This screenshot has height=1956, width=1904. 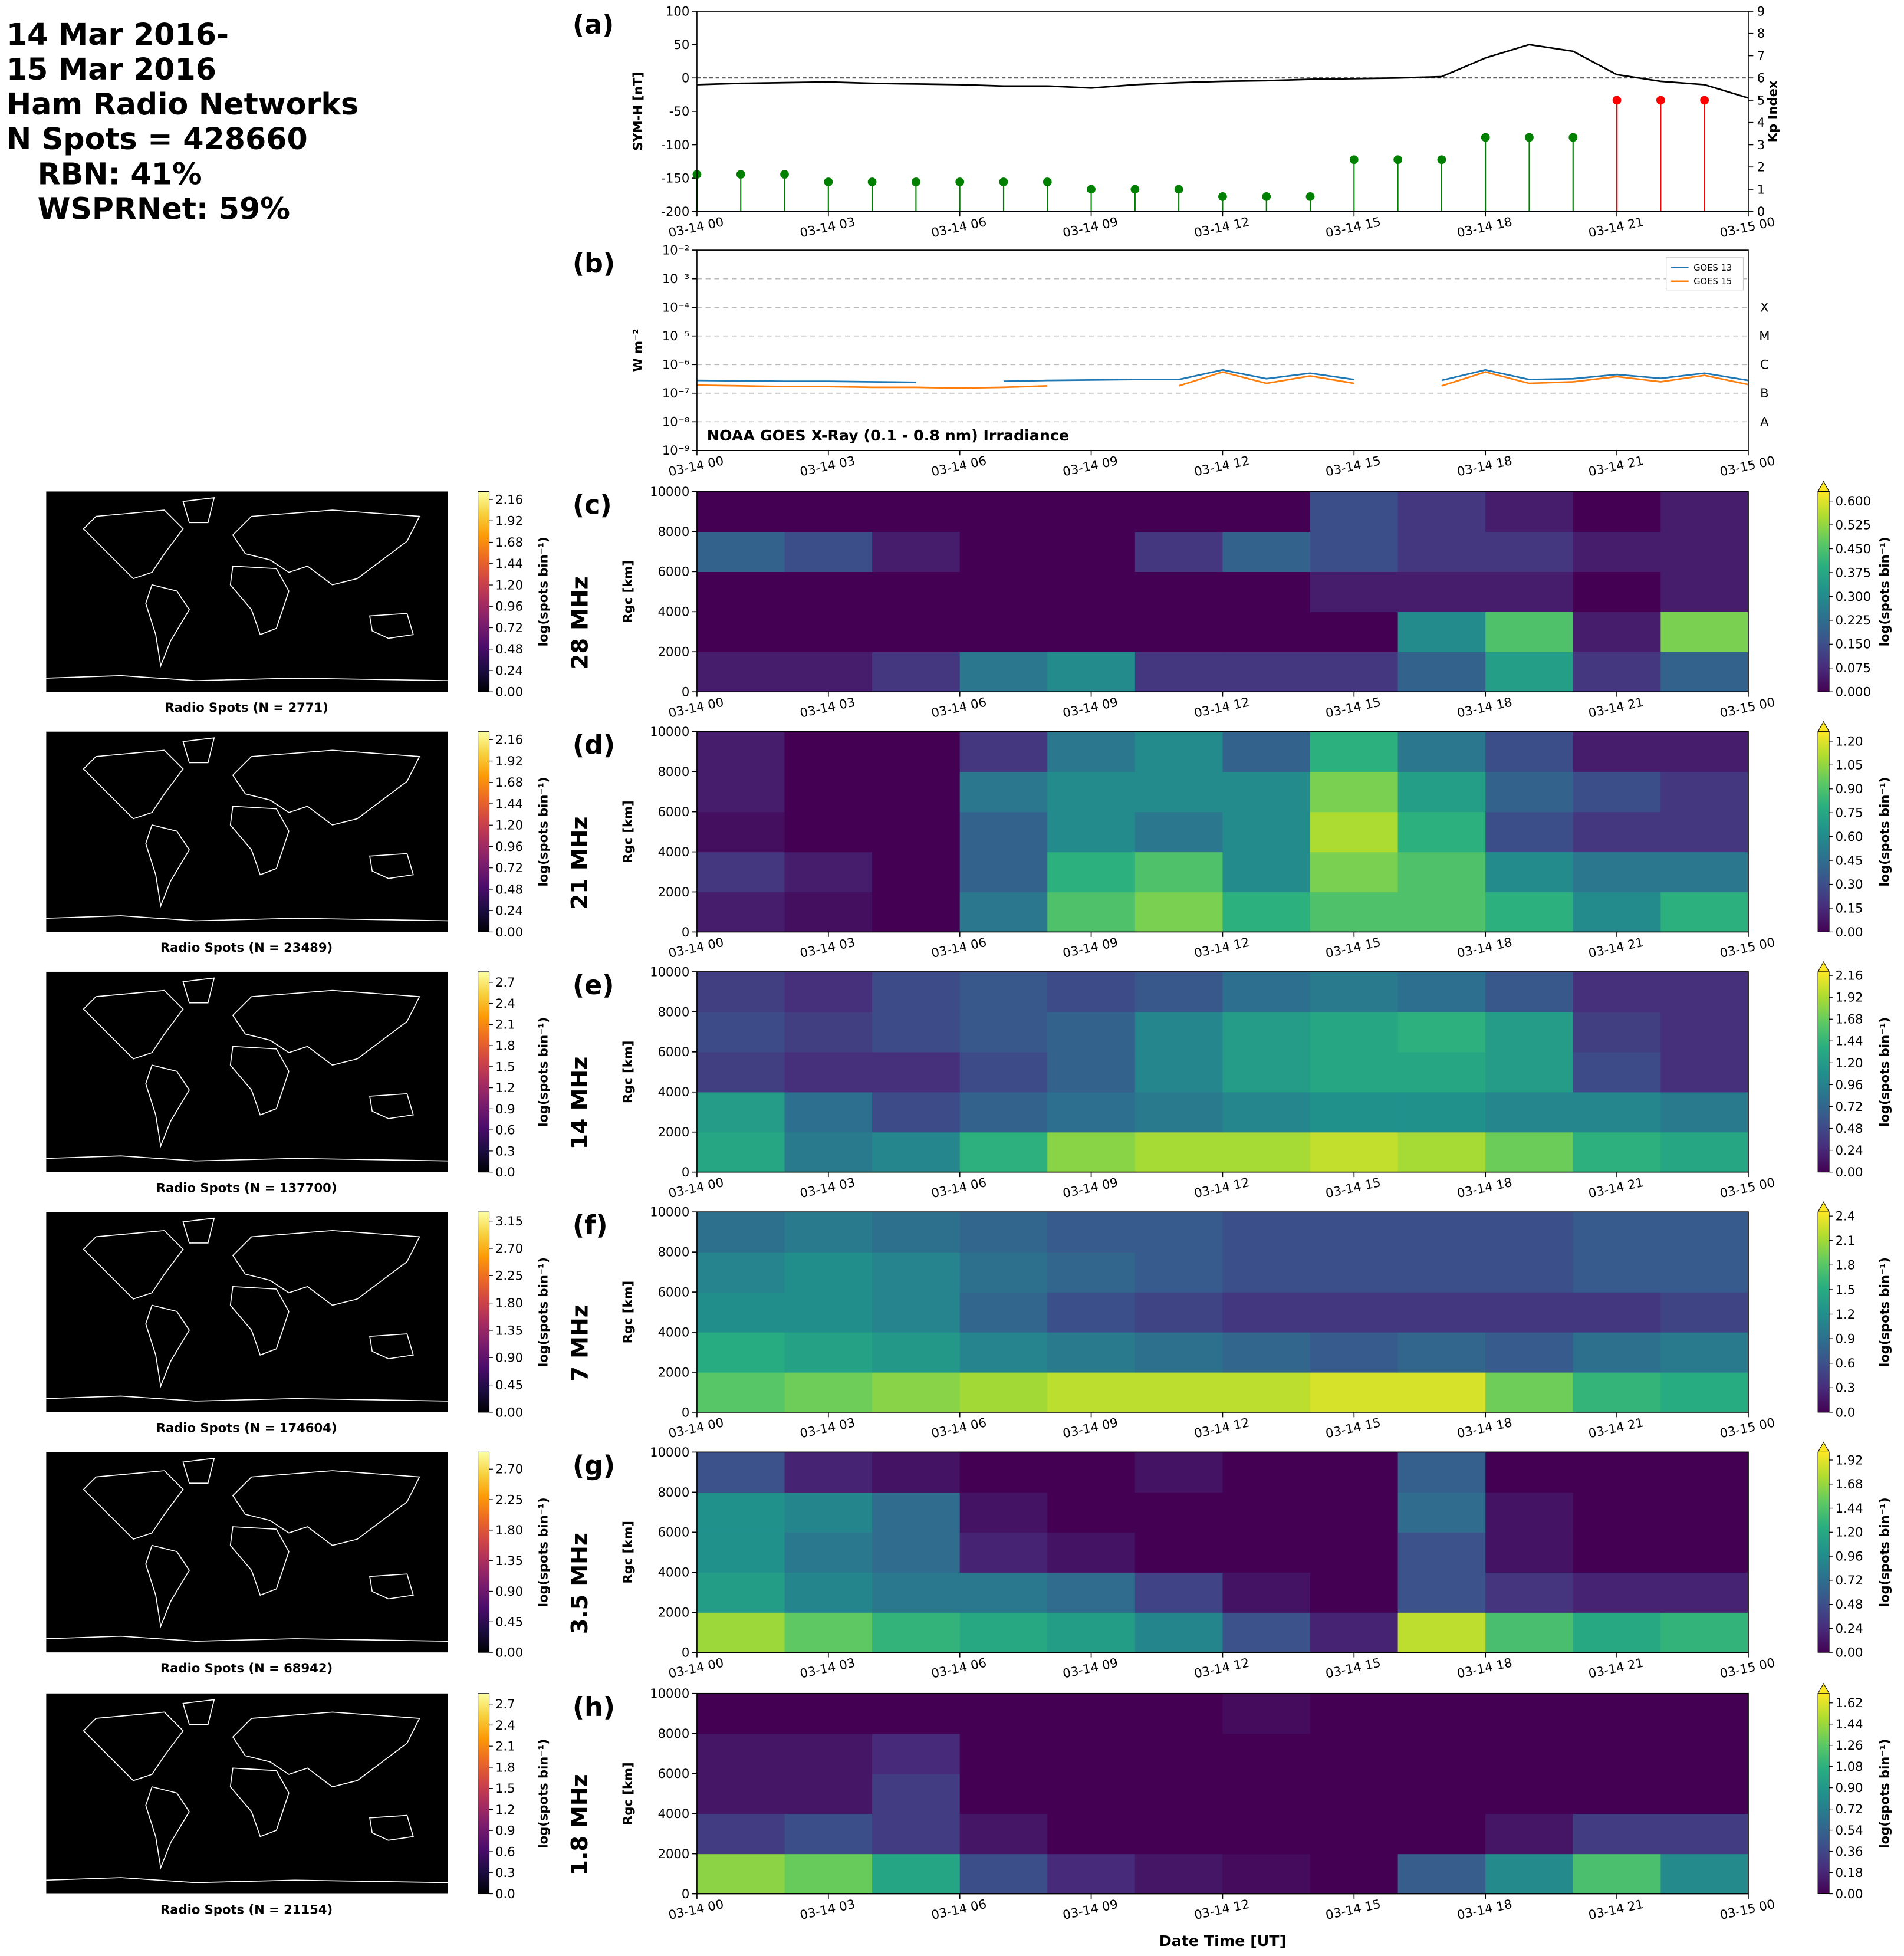 What do you see at coordinates (1854, 524) in the screenshot?
I see `colorbar-tick-label: 0.525` at bounding box center [1854, 524].